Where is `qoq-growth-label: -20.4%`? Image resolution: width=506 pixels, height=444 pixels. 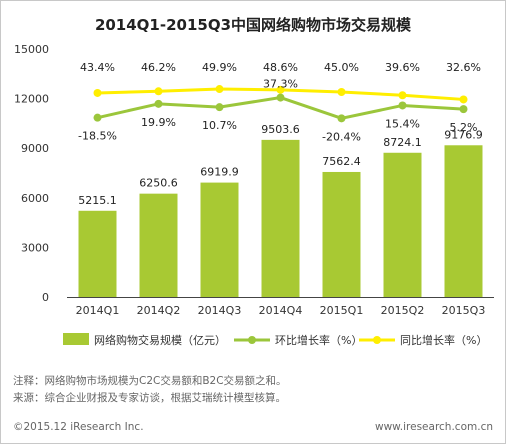 qoq-growth-label: -20.4% is located at coordinates (341, 136).